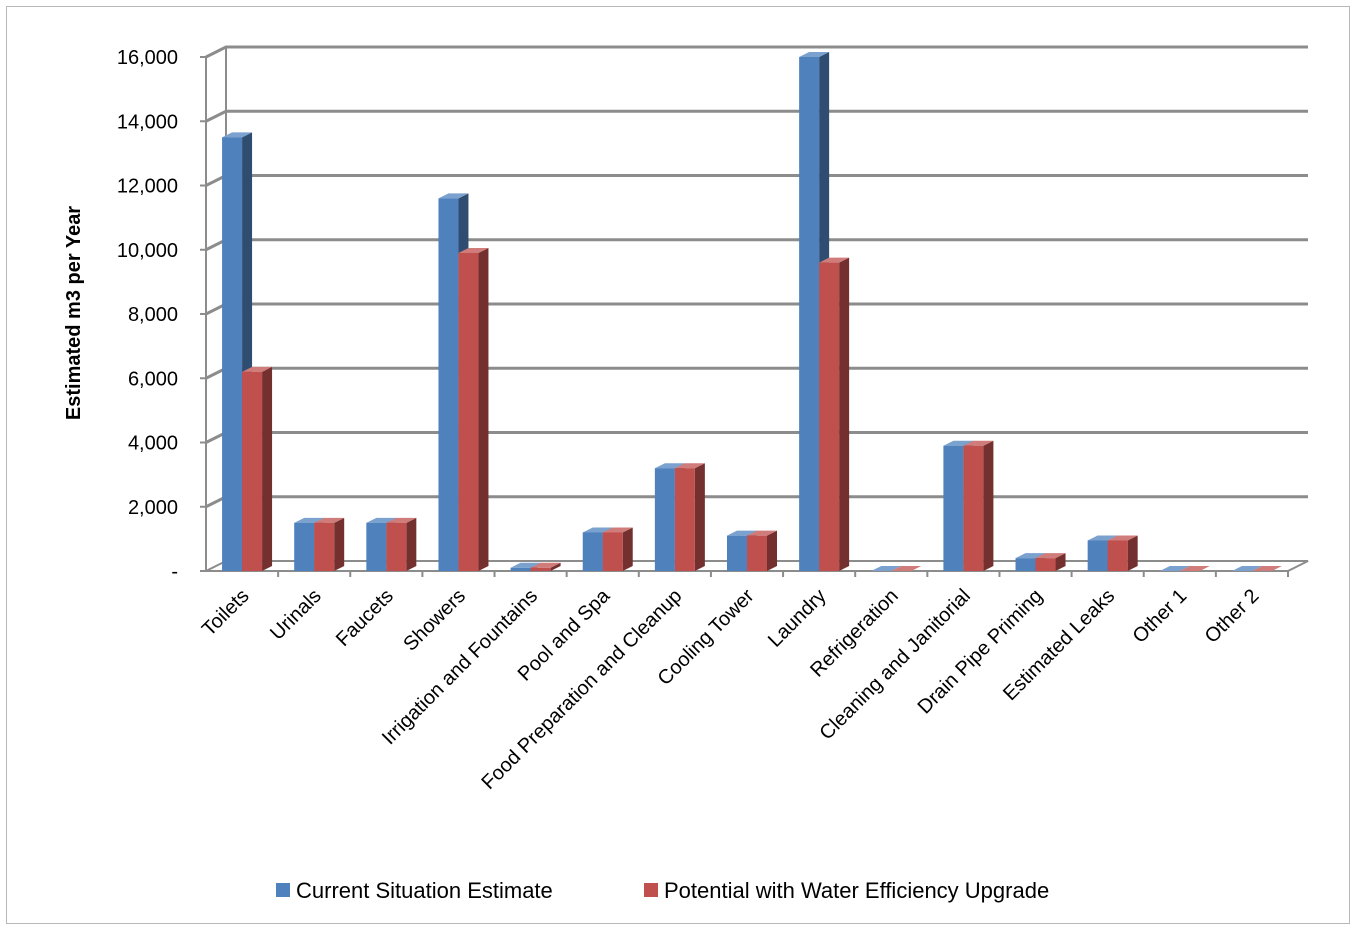 The height and width of the screenshot is (930, 1357). I want to click on y-axis-title: Estimated m3 per Year, so click(74, 313).